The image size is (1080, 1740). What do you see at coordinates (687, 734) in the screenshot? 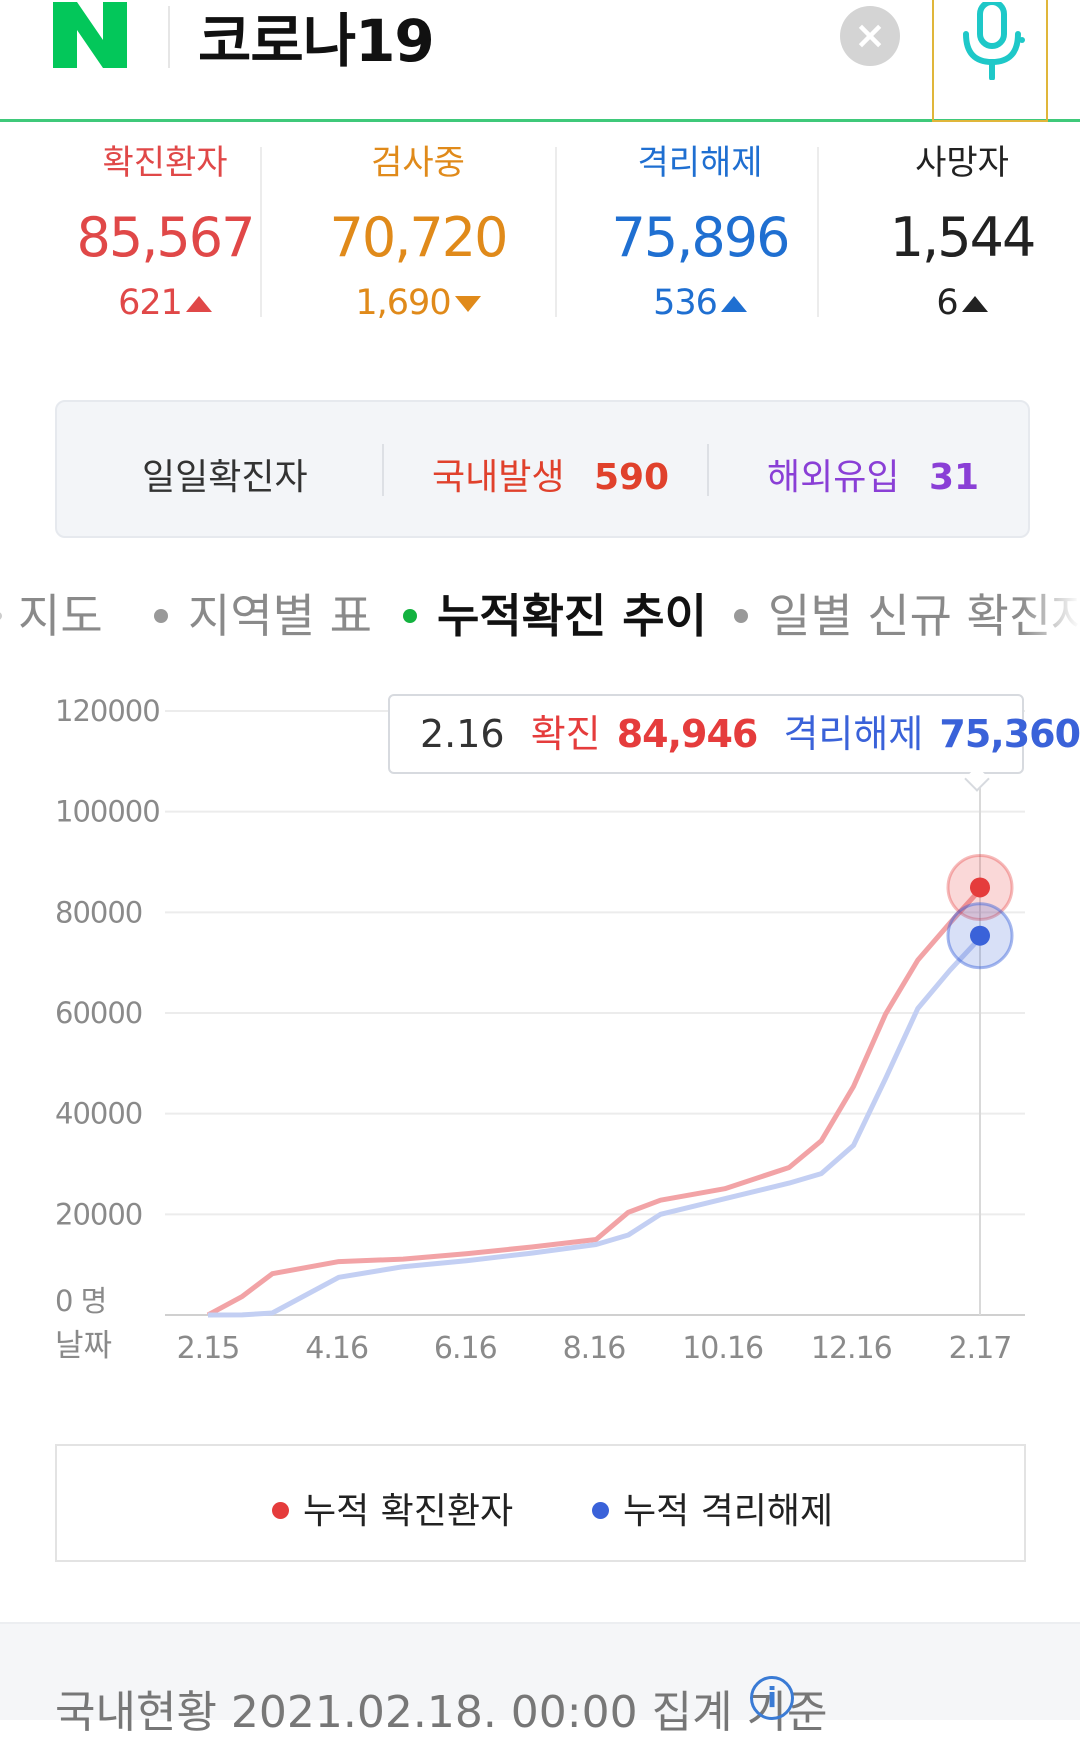
I see `tooltip-confirmed-value: 84,946` at bounding box center [687, 734].